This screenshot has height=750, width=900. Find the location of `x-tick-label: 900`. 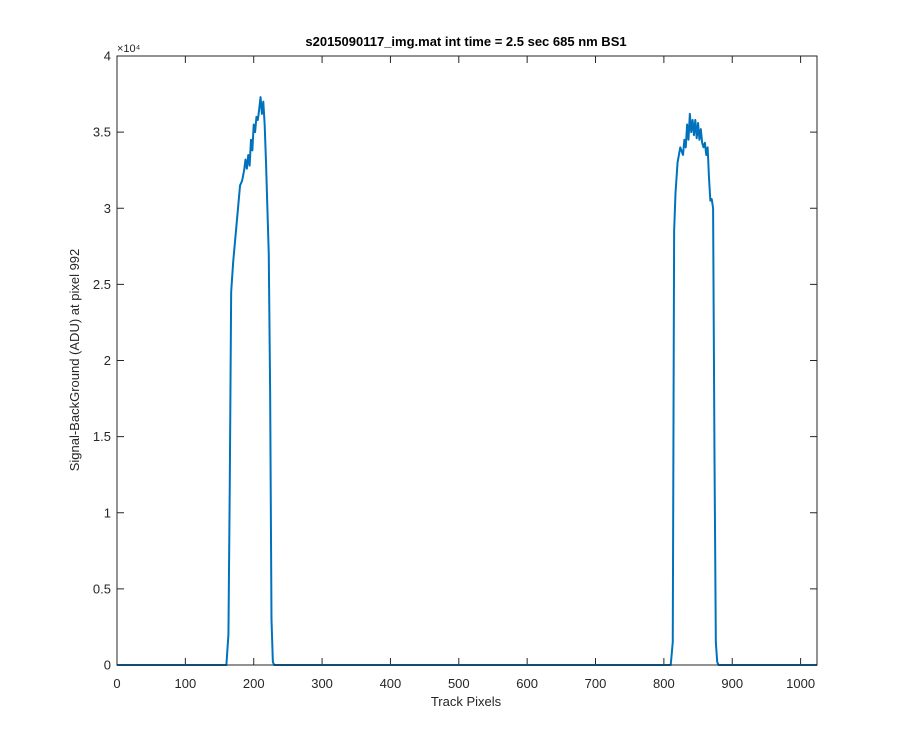

x-tick-label: 900 is located at coordinates (732, 683).